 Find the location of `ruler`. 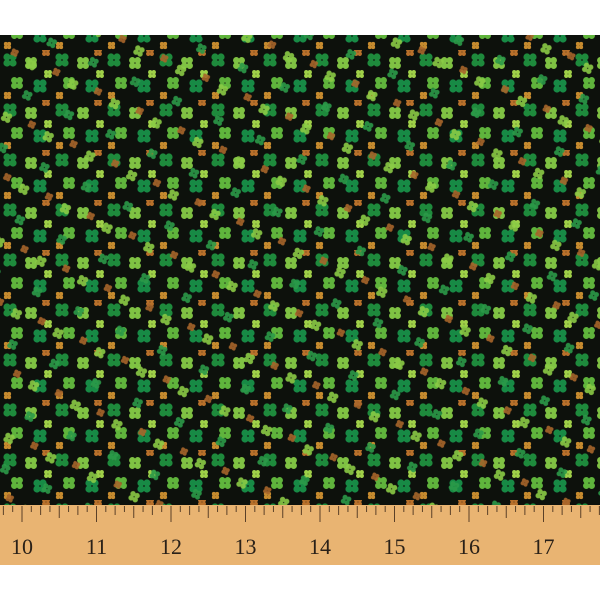

ruler is located at coordinates (300, 535).